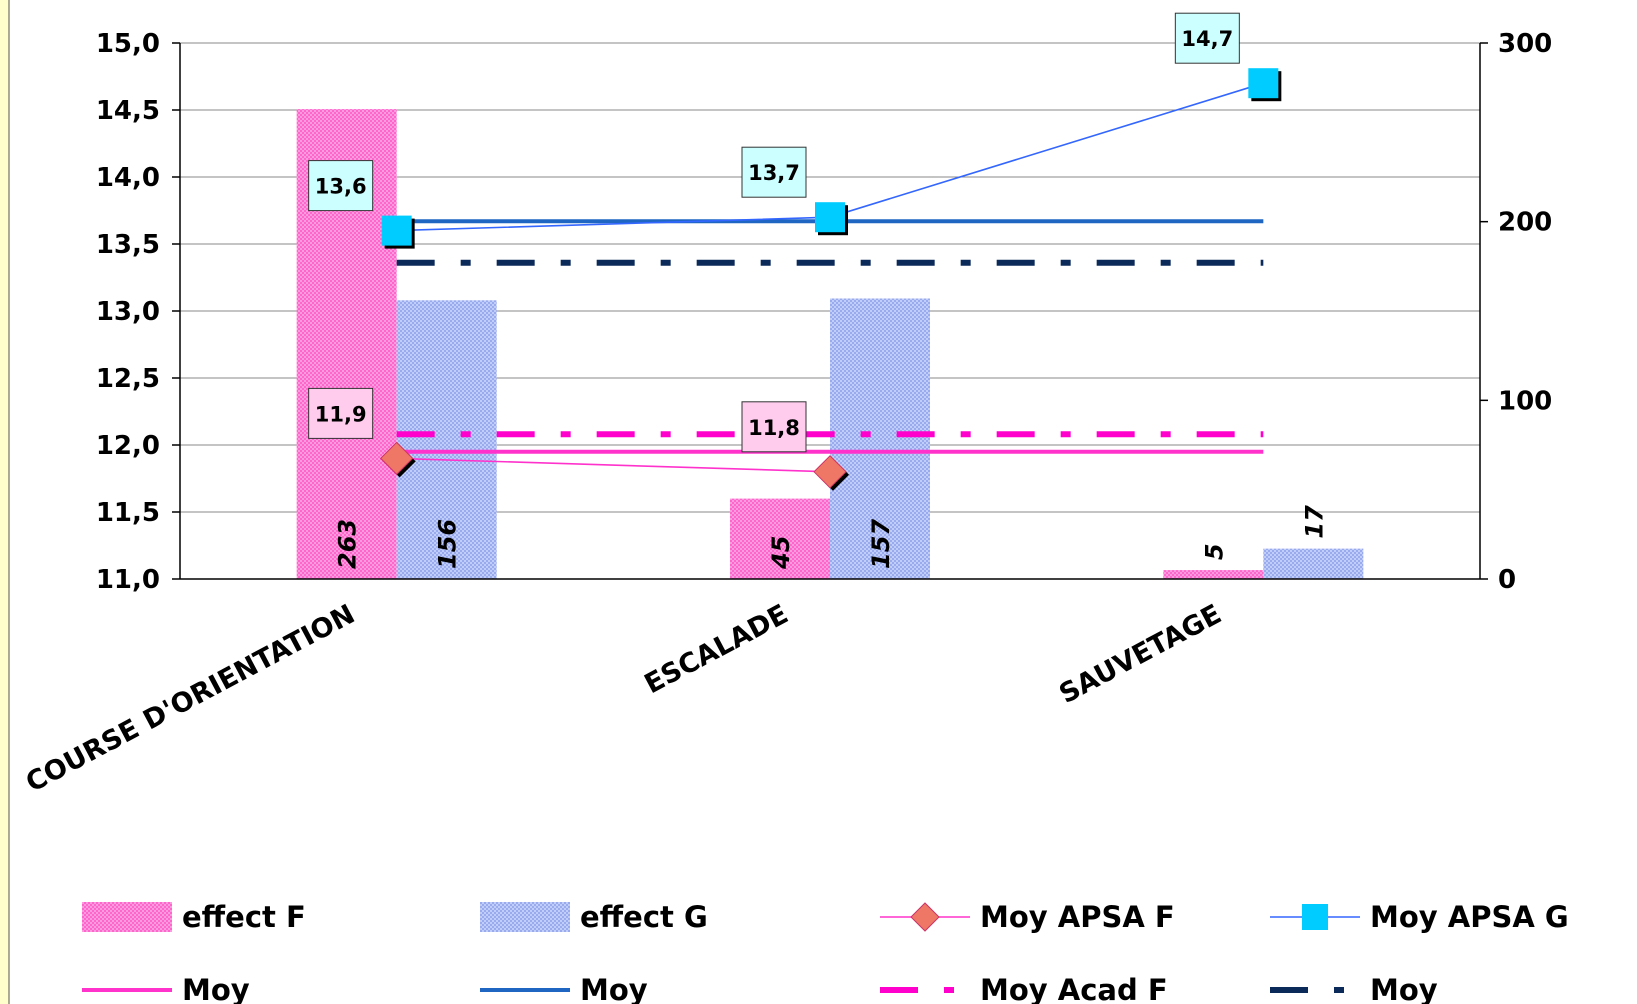 Image resolution: width=1637 pixels, height=1004 pixels. Describe the element at coordinates (1525, 401) in the screenshot. I see `y-right-tick-label: 100` at that location.